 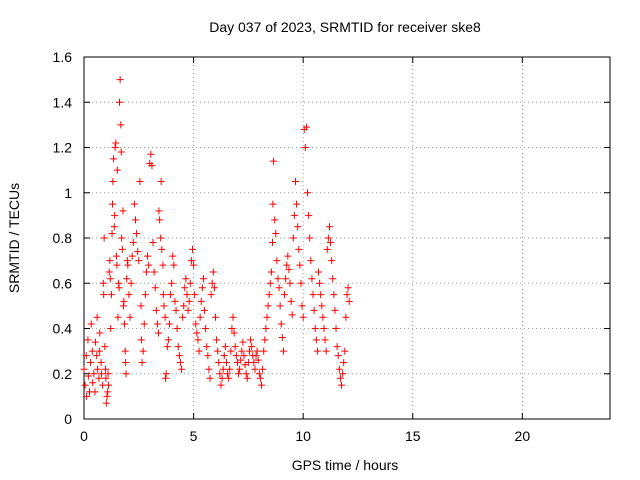 I want to click on x-tick-label: 10, so click(x=303, y=436).